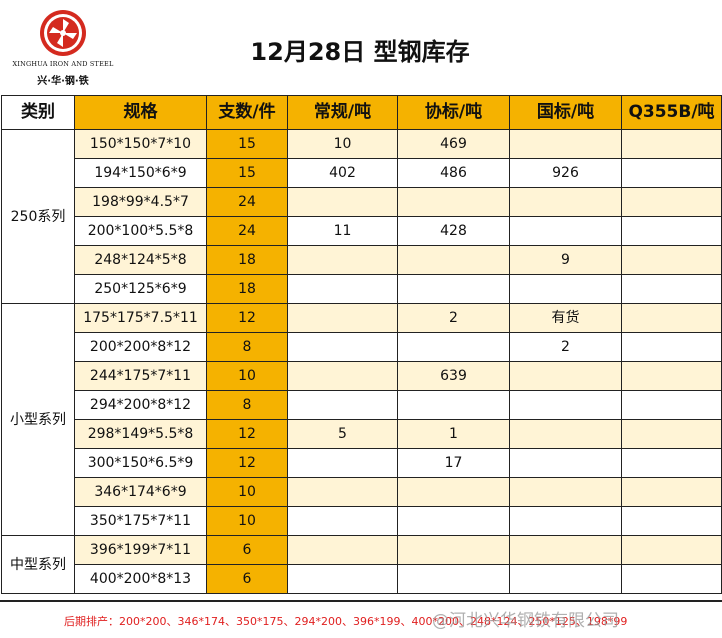  I want to click on spec-cell: 250*125*6*9, so click(140, 289).